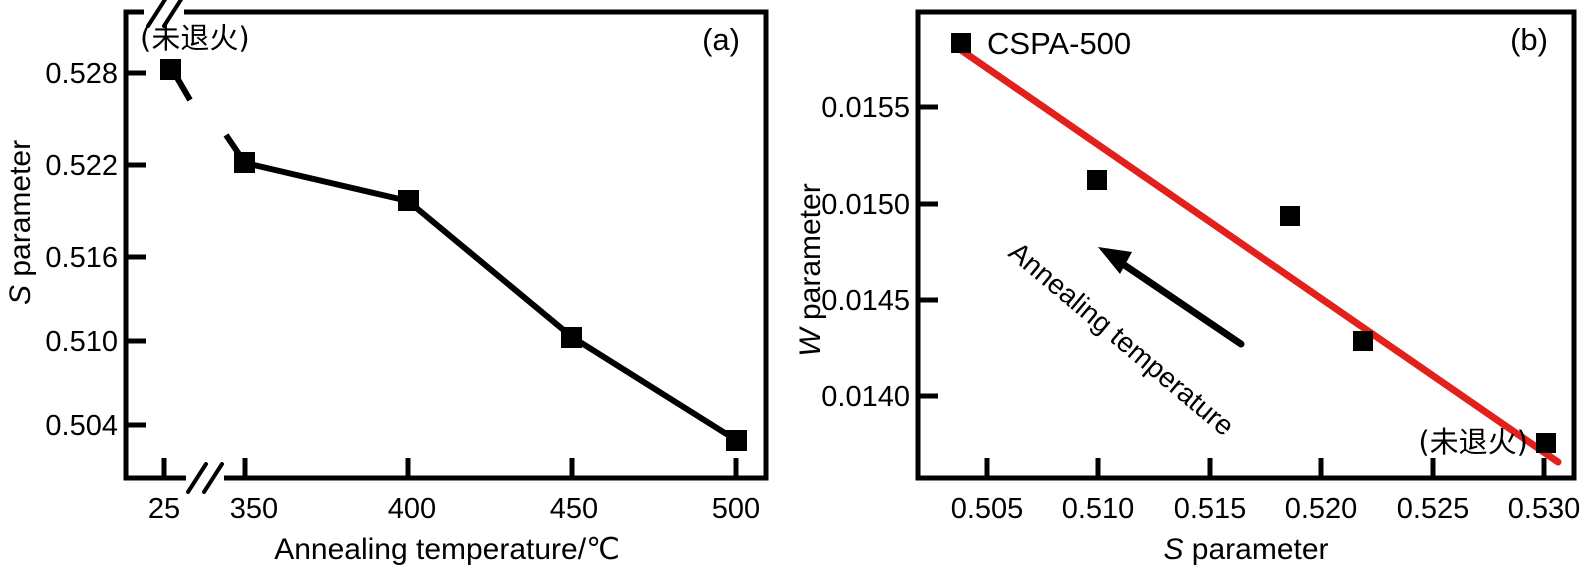  What do you see at coordinates (865, 205) in the screenshot?
I see `panel-b-y-tick-label: 0.0150` at bounding box center [865, 205].